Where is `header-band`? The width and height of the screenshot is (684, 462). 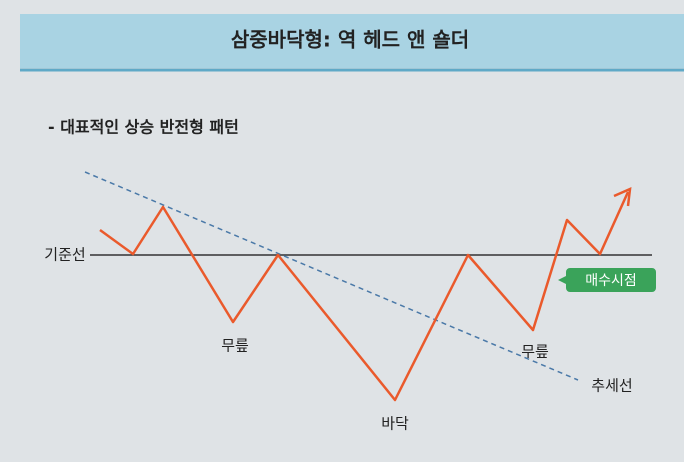
header-band is located at coordinates (352, 41).